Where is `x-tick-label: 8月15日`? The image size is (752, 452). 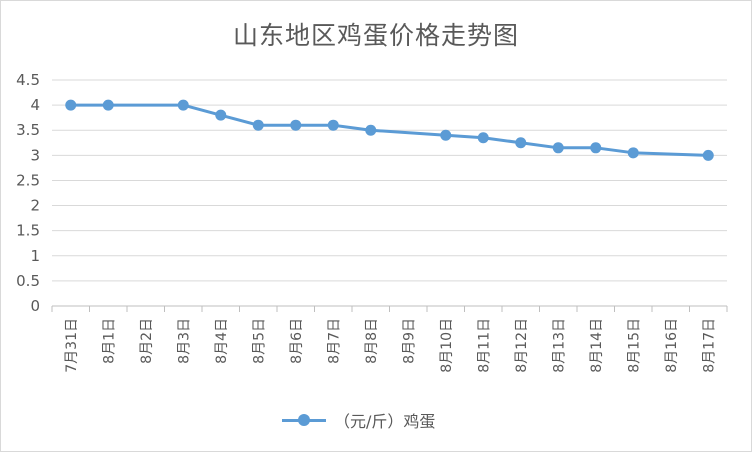 x-tick-label: 8月15日 is located at coordinates (634, 345).